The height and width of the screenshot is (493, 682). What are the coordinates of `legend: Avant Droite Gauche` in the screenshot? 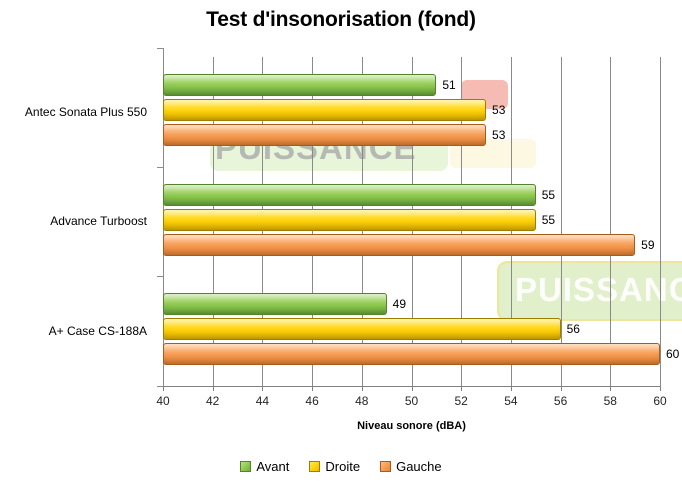 It's located at (341, 466).